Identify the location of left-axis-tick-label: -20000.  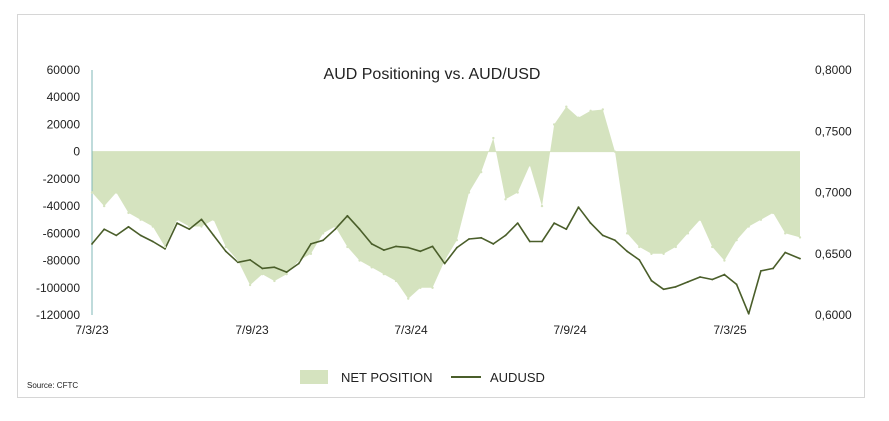
(62, 179).